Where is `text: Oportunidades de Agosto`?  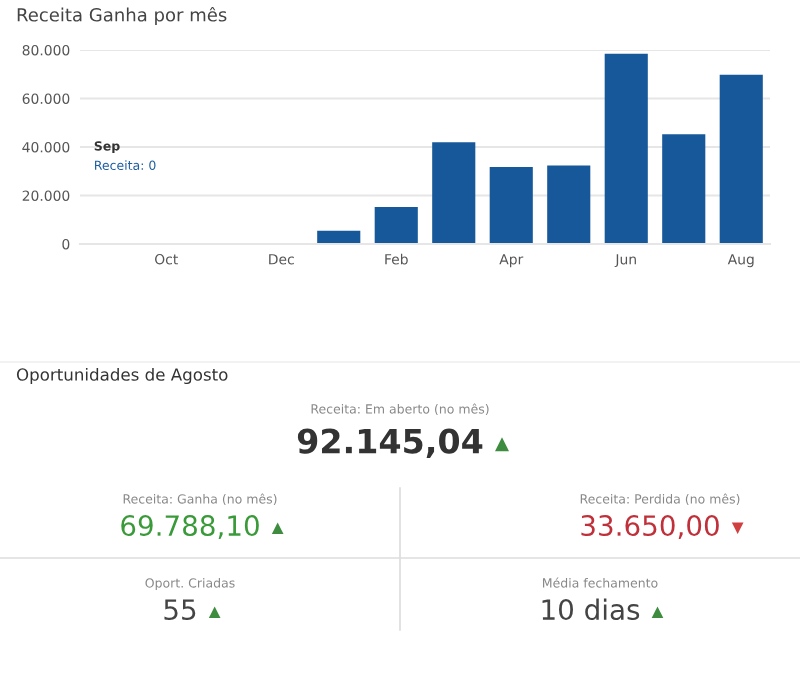
text: Oportunidades de Agosto is located at coordinates (122, 376).